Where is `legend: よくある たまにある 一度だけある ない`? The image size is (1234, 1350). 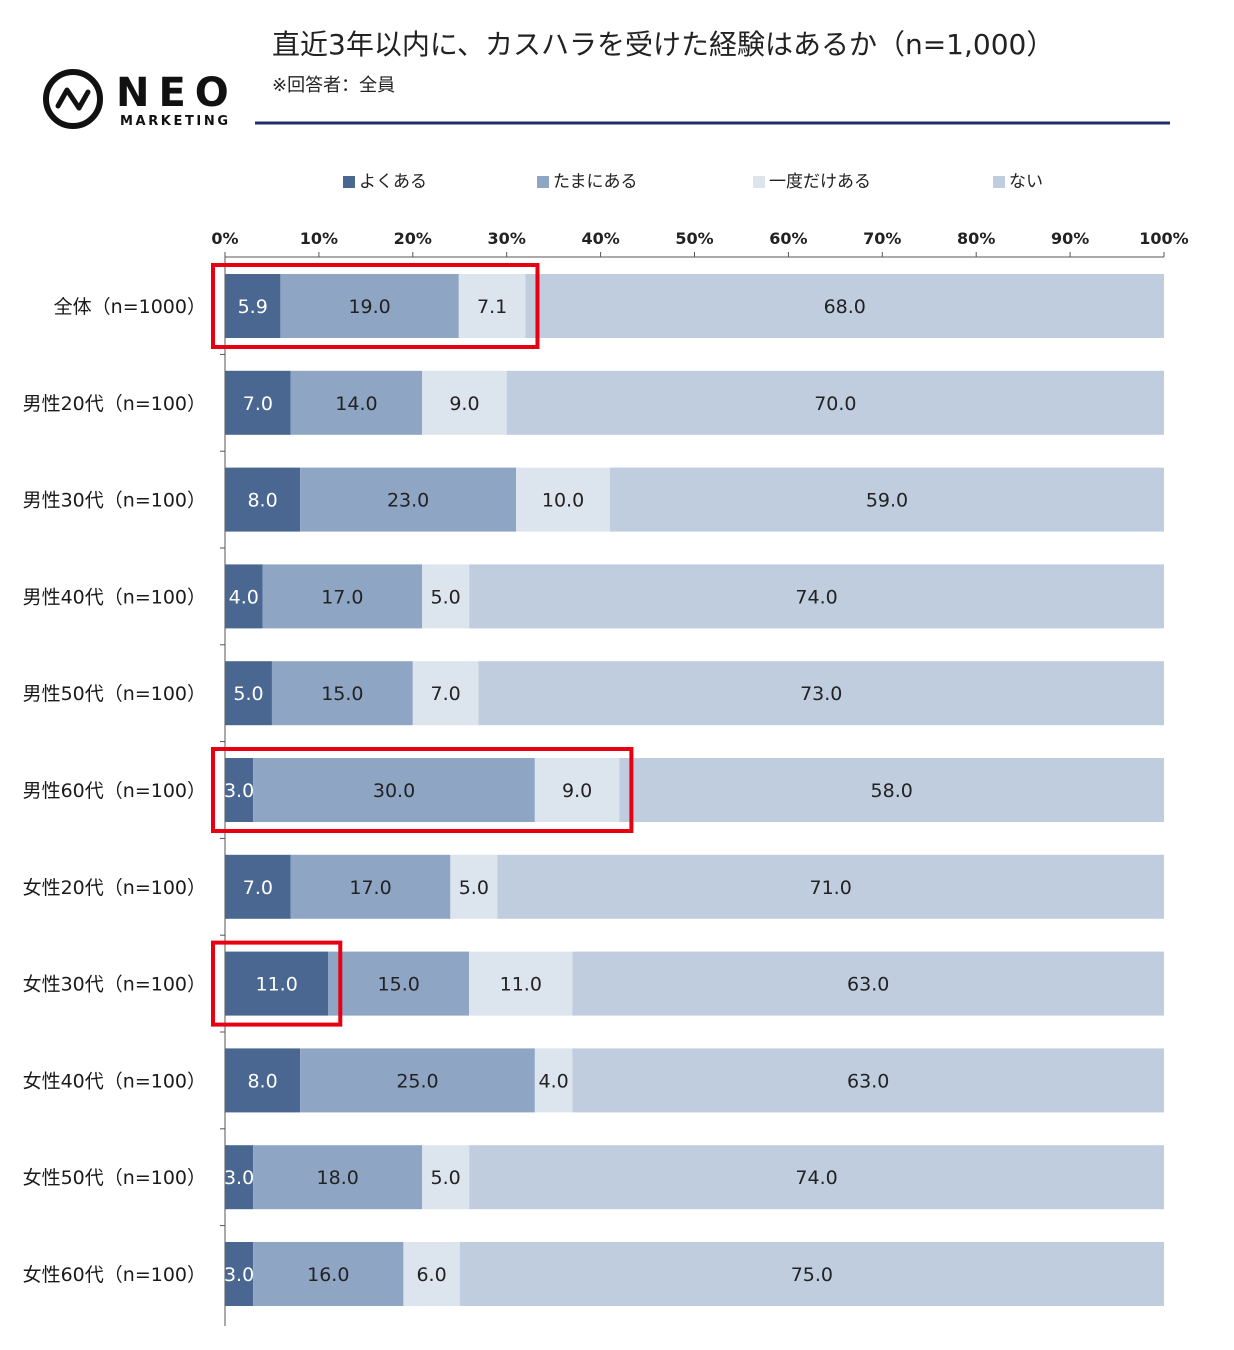
legend: よくある たまにある 一度だけある ない is located at coordinates (693, 182).